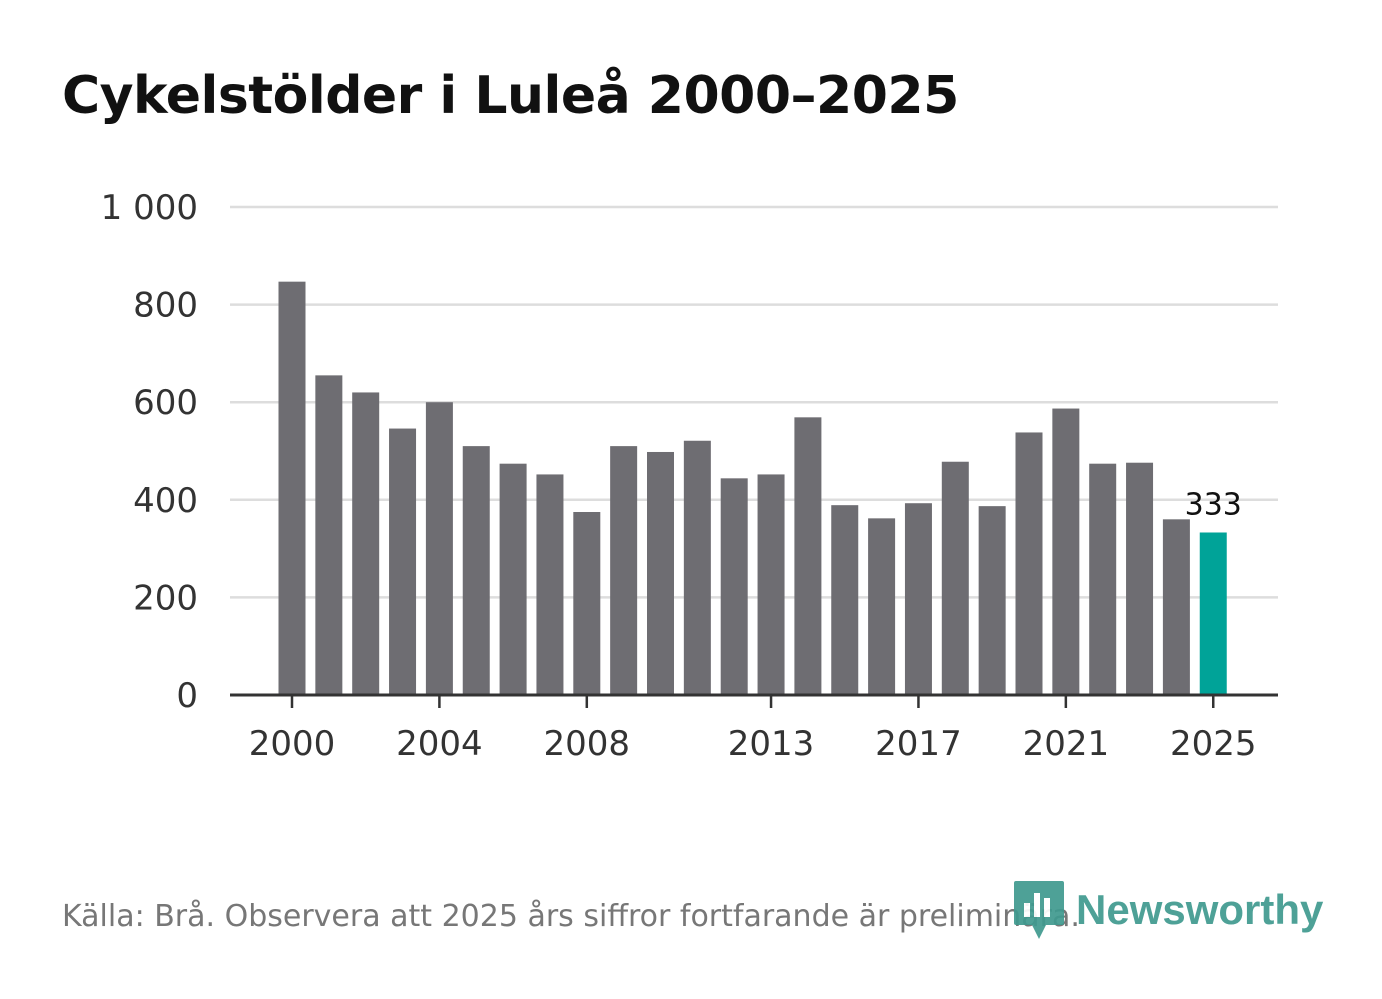  I want to click on x-tick-label: 2013, so click(771, 744).